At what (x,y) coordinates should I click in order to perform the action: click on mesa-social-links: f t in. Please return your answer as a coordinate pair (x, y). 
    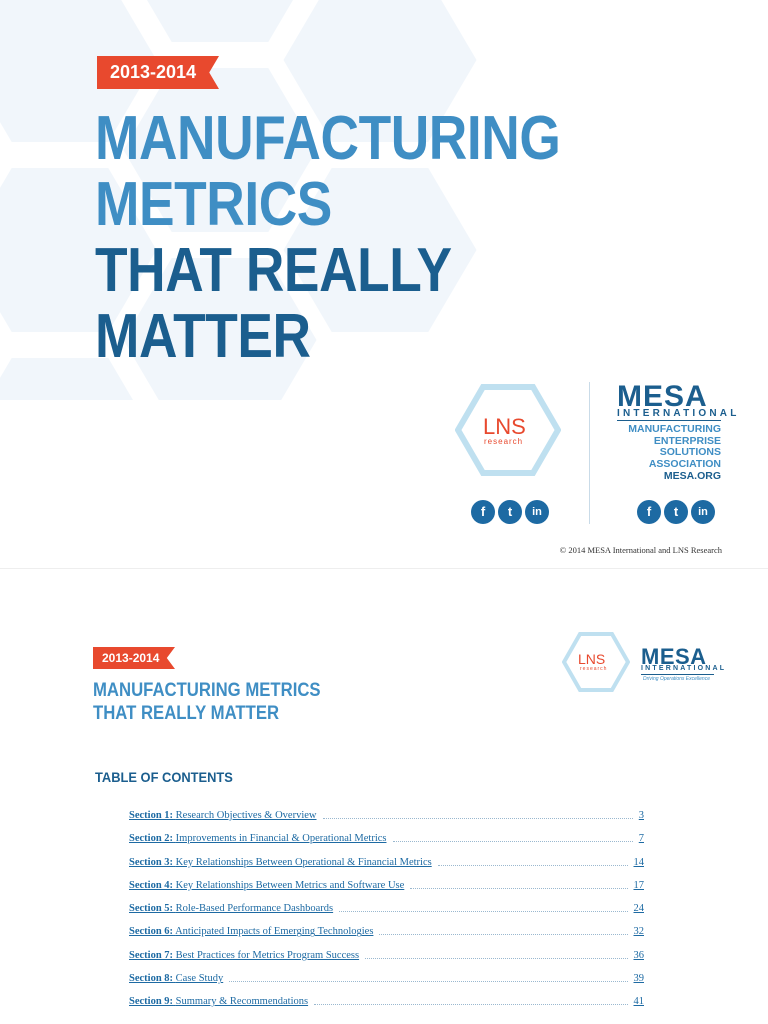
    Looking at the image, I should click on (676, 512).